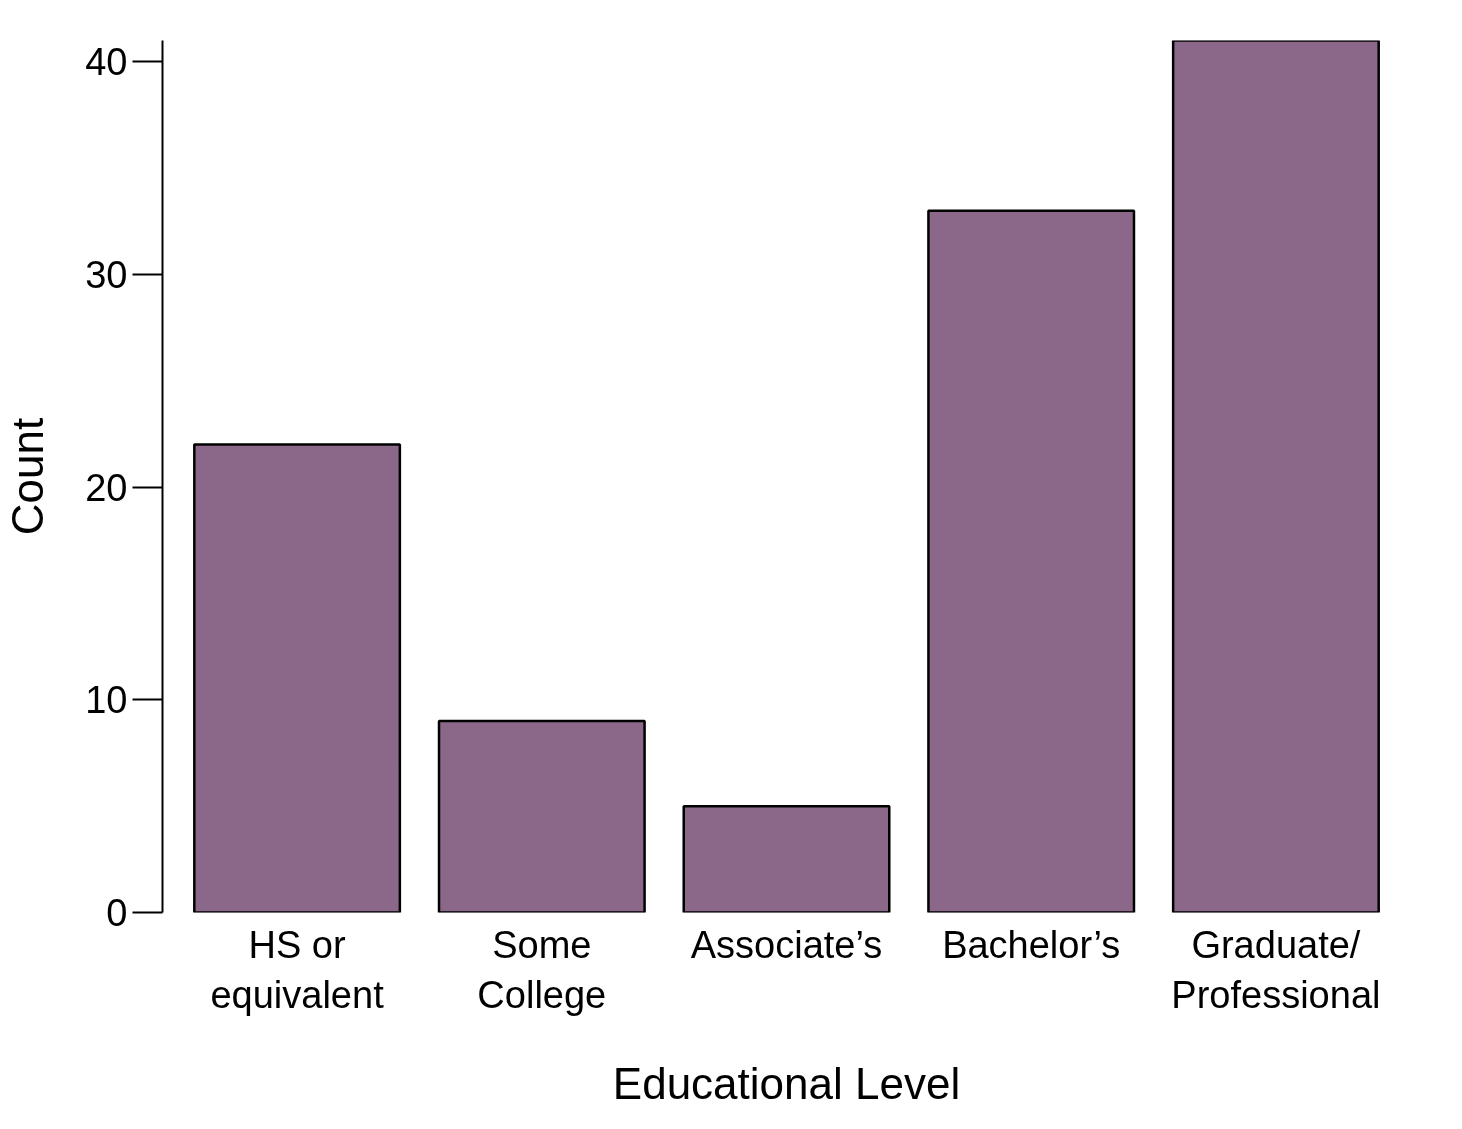 This screenshot has width=1462, height=1129. Describe the element at coordinates (1276, 969) in the screenshot. I see `x-tick-label: Graduate/ Professional` at that location.